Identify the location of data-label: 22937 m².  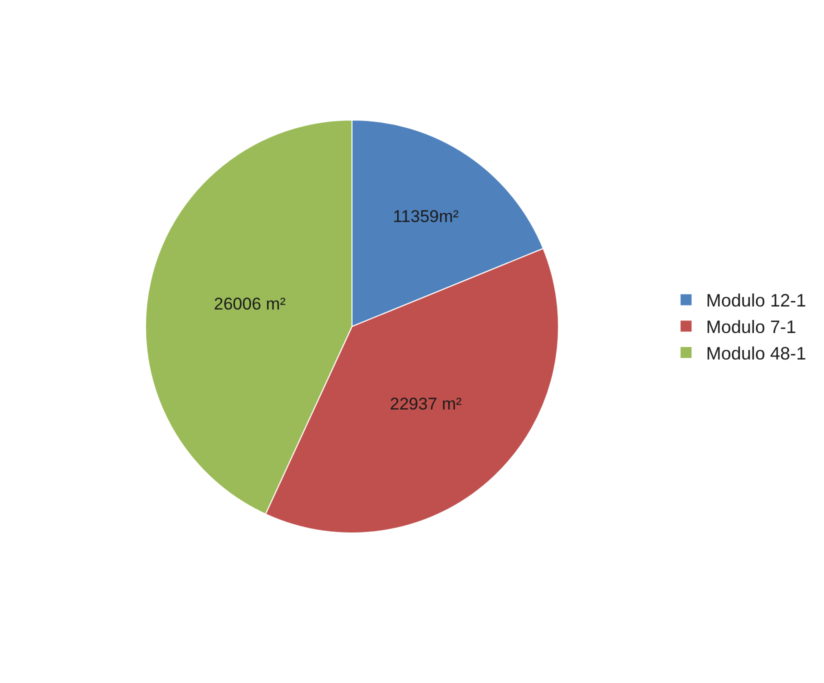
(426, 404).